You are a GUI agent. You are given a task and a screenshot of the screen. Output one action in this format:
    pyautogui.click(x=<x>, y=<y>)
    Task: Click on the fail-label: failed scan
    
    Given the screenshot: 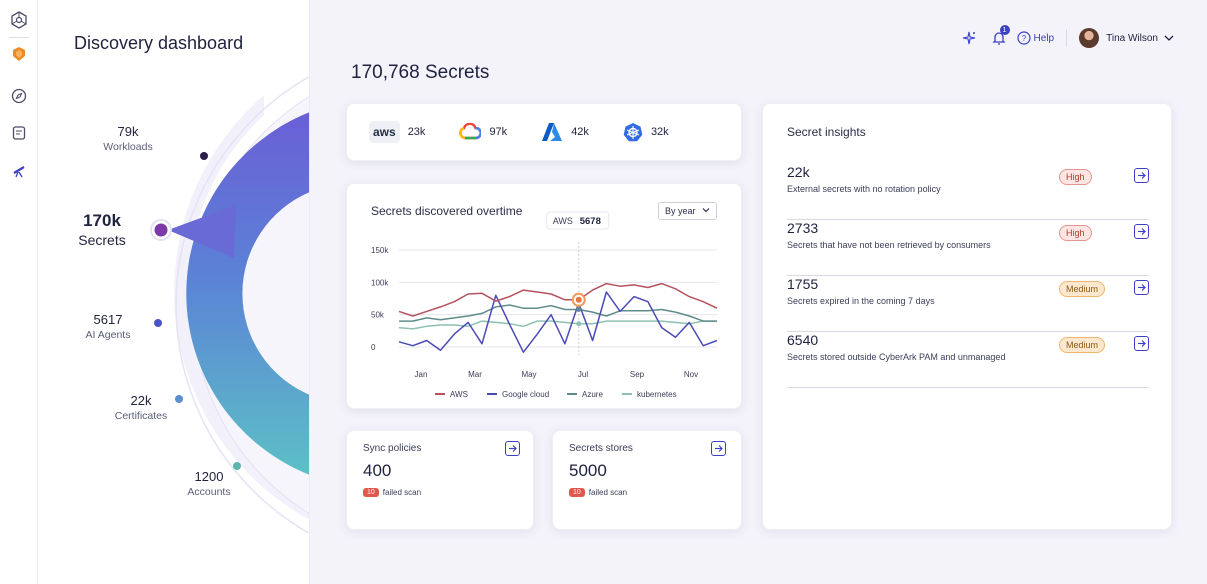 What is the action you would take?
    pyautogui.click(x=402, y=492)
    